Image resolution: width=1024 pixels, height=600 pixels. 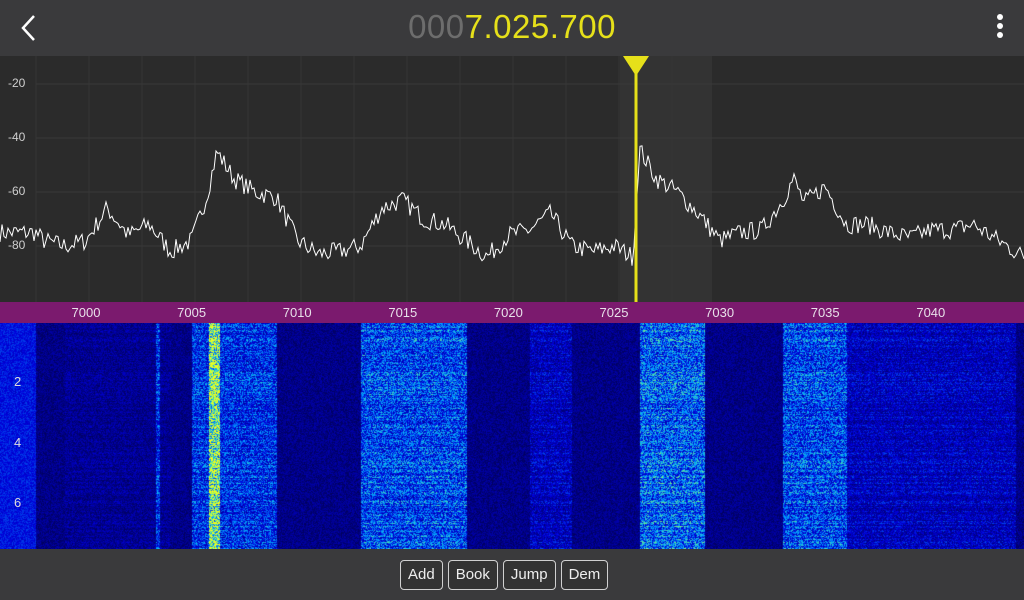 What do you see at coordinates (17, 83) in the screenshot?
I see `y-tick-label: -20` at bounding box center [17, 83].